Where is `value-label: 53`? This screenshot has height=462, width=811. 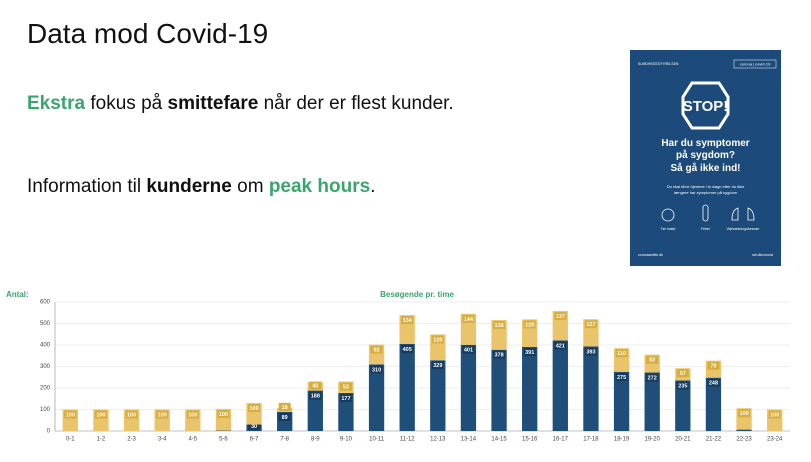
value-label: 53 is located at coordinates (346, 388).